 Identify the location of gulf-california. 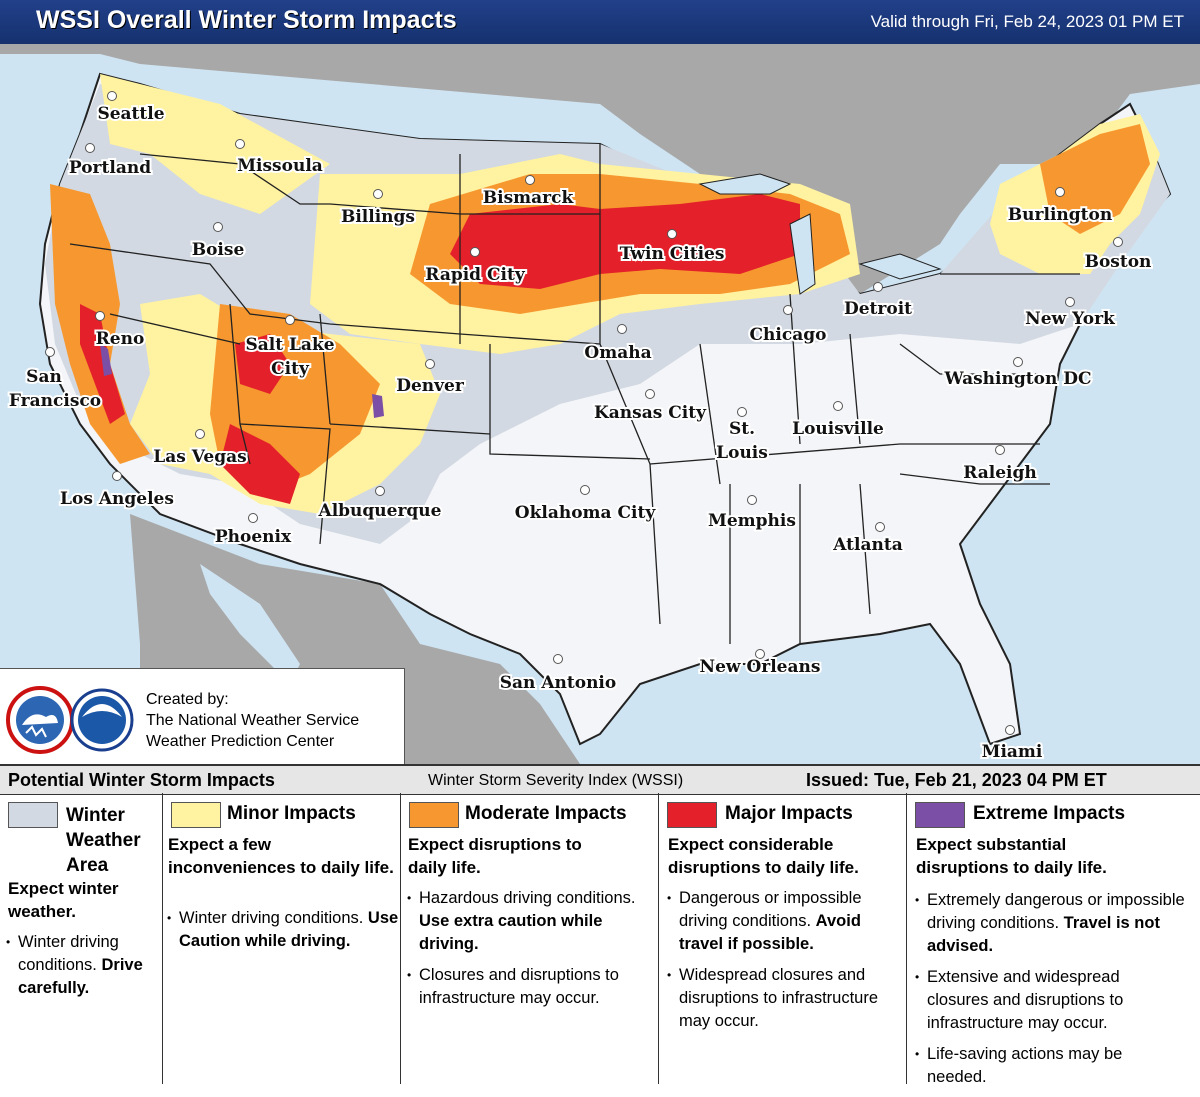
(250, 624).